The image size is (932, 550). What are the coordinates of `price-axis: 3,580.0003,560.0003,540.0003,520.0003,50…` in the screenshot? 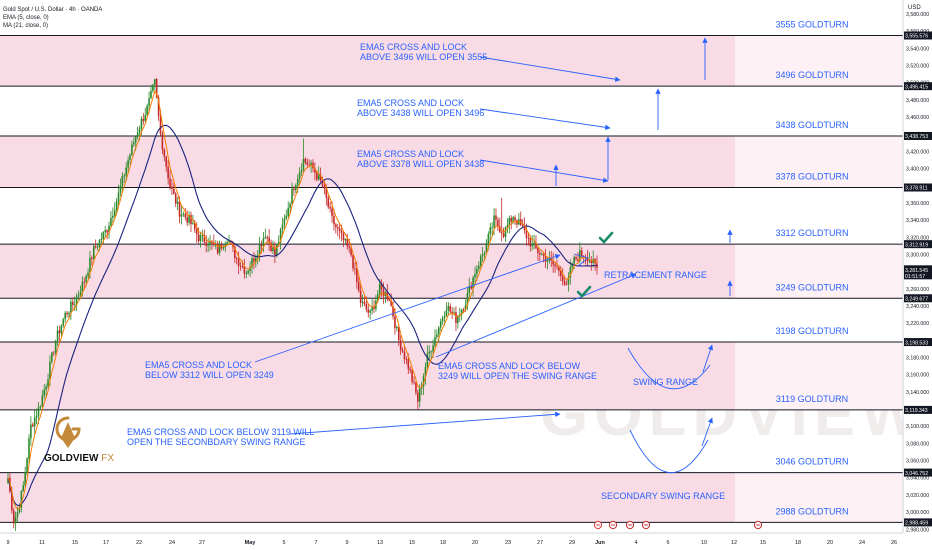 It's located at (917, 275).